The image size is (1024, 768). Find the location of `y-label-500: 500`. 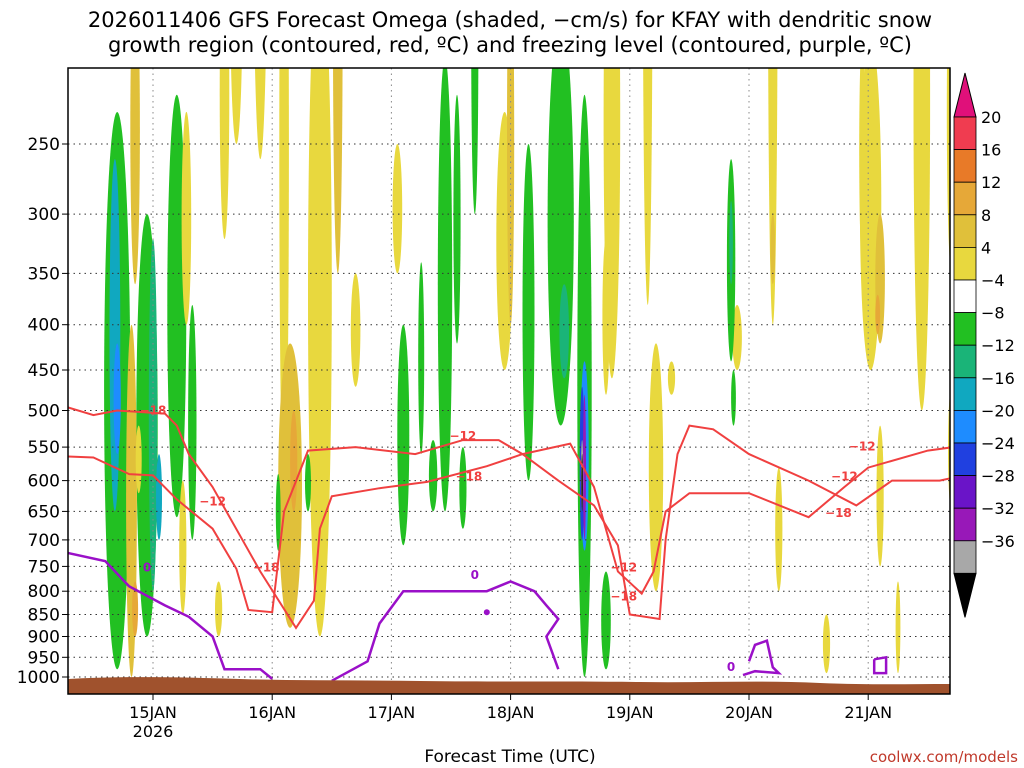

y-label-500: 500 is located at coordinates (44, 412).